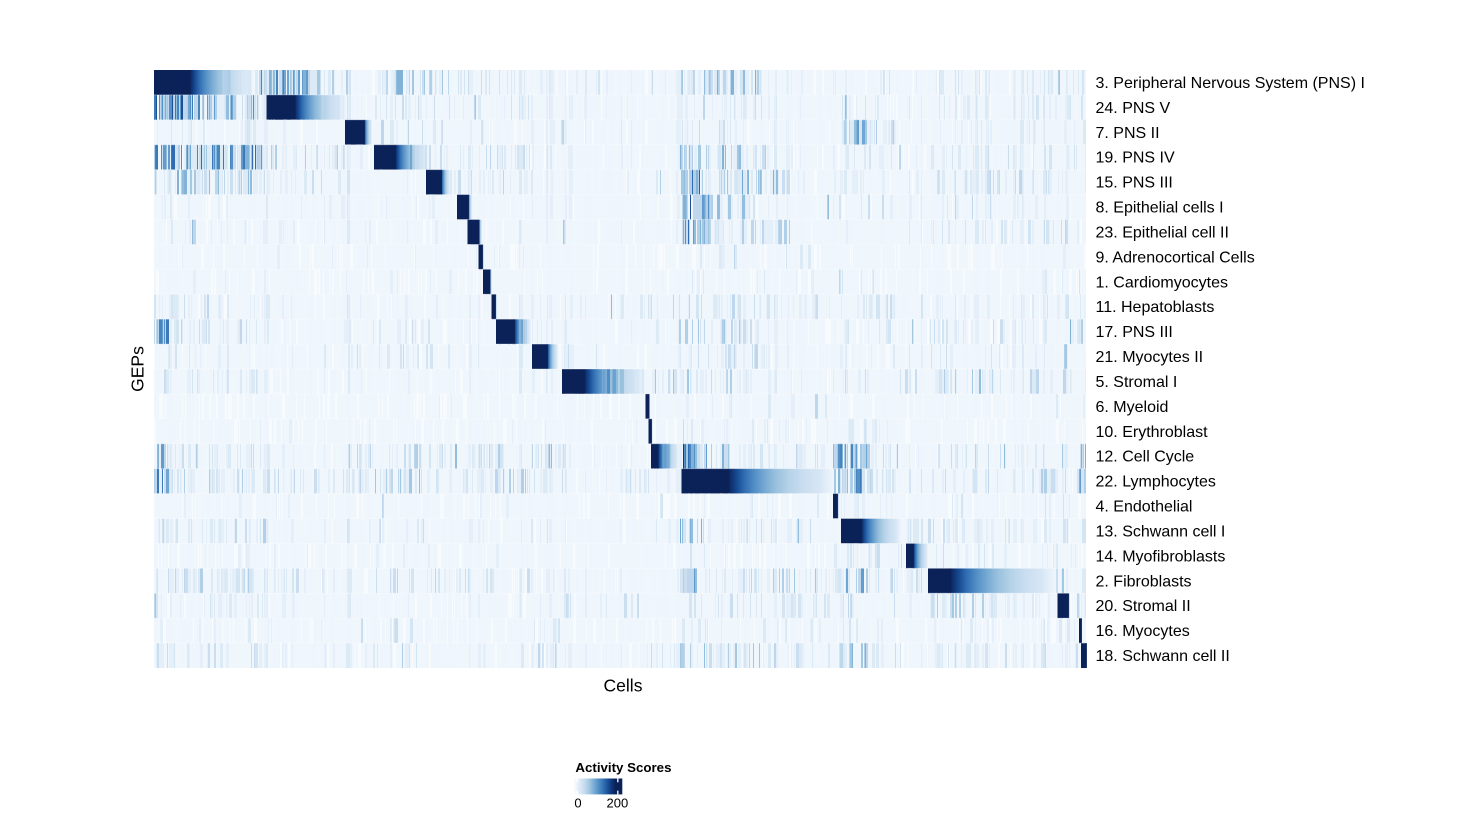  What do you see at coordinates (1144, 581) in the screenshot?
I see `svg-text: 2. Fibroblasts` at bounding box center [1144, 581].